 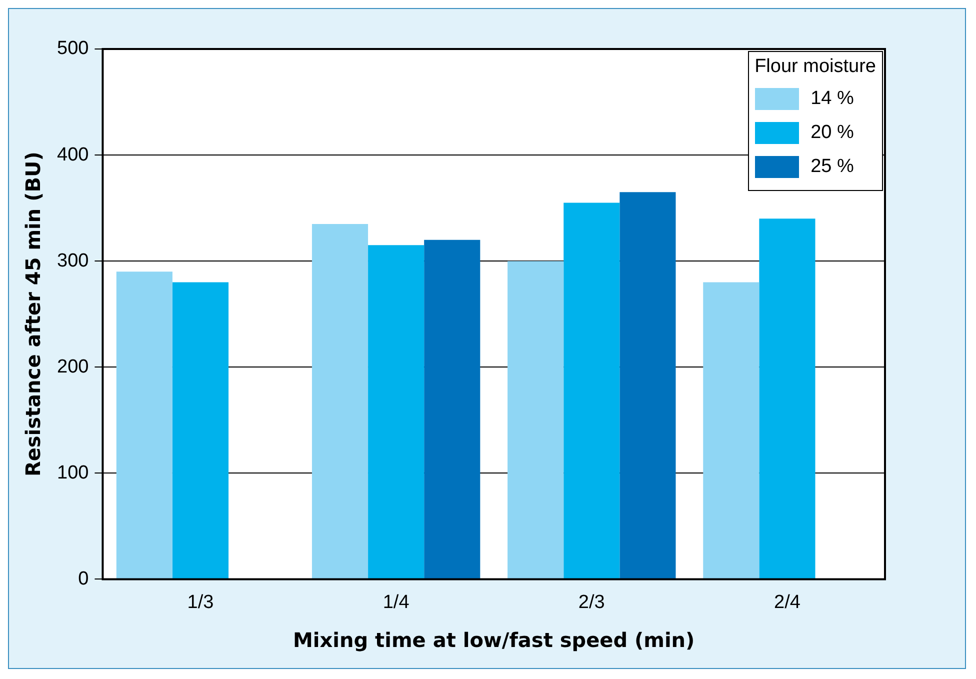 What do you see at coordinates (73, 367) in the screenshot?
I see `y-tick-label: 200` at bounding box center [73, 367].